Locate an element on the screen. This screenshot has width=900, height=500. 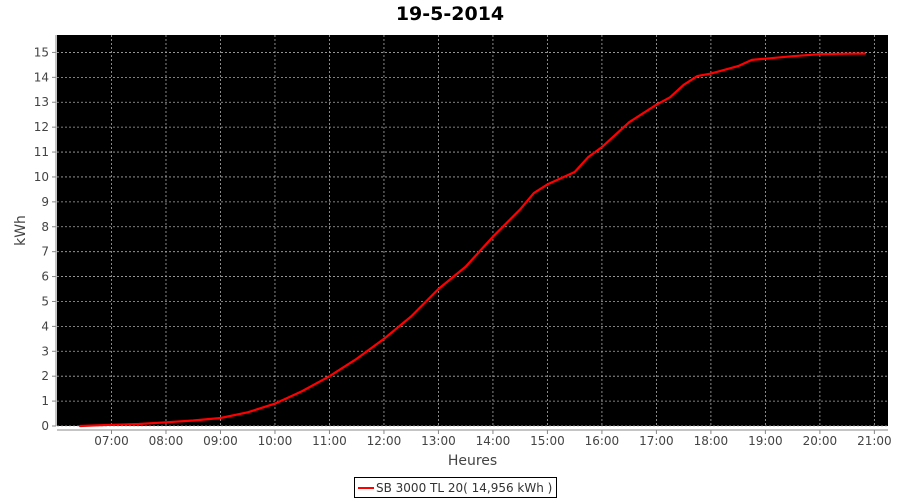
chart-title: 19-5-2014 is located at coordinates (450, 14).